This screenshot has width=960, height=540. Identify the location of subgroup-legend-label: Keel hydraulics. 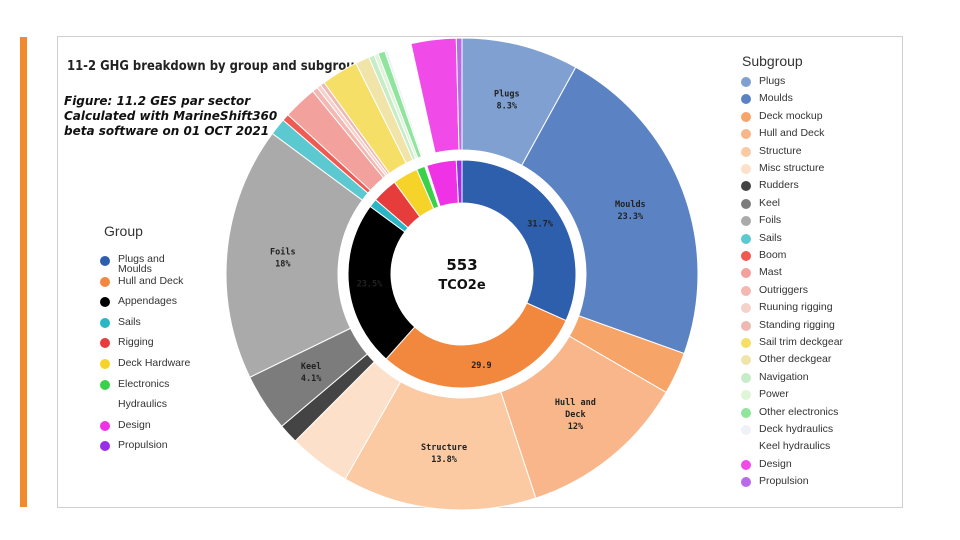
(795, 446).